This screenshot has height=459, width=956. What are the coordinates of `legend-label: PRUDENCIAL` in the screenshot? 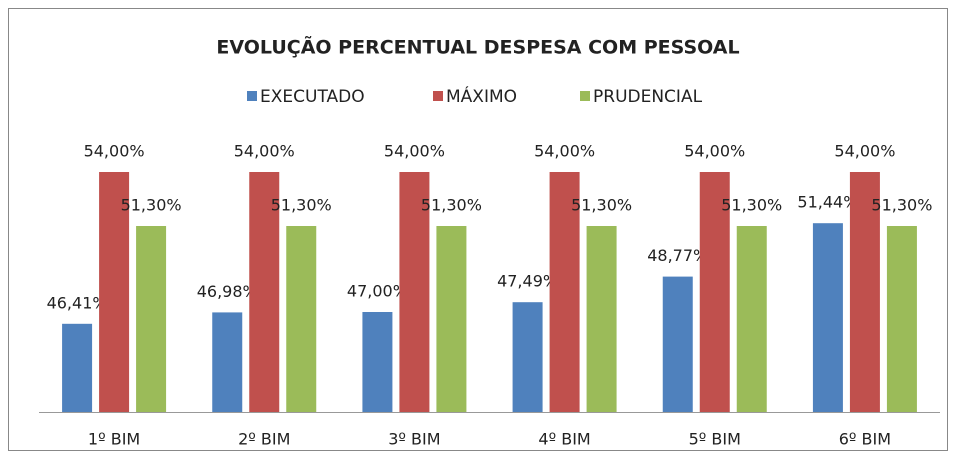 It's located at (648, 97).